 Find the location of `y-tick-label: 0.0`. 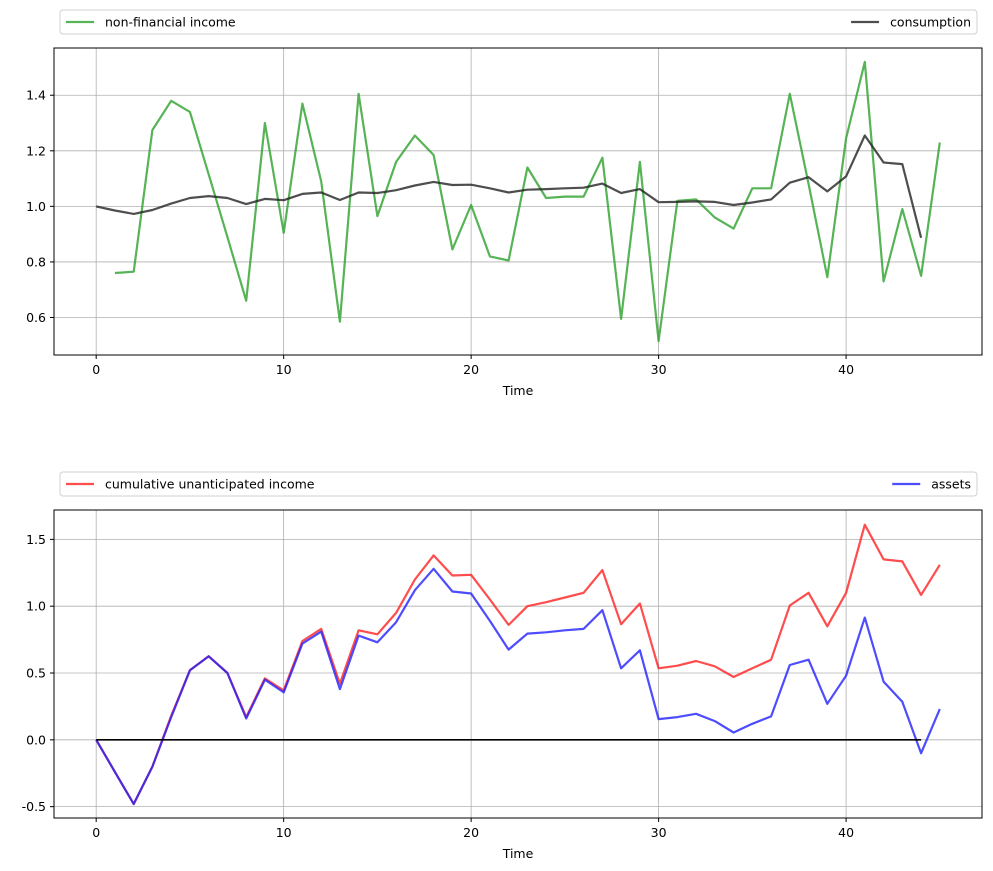

y-tick-label: 0.0 is located at coordinates (36, 739).